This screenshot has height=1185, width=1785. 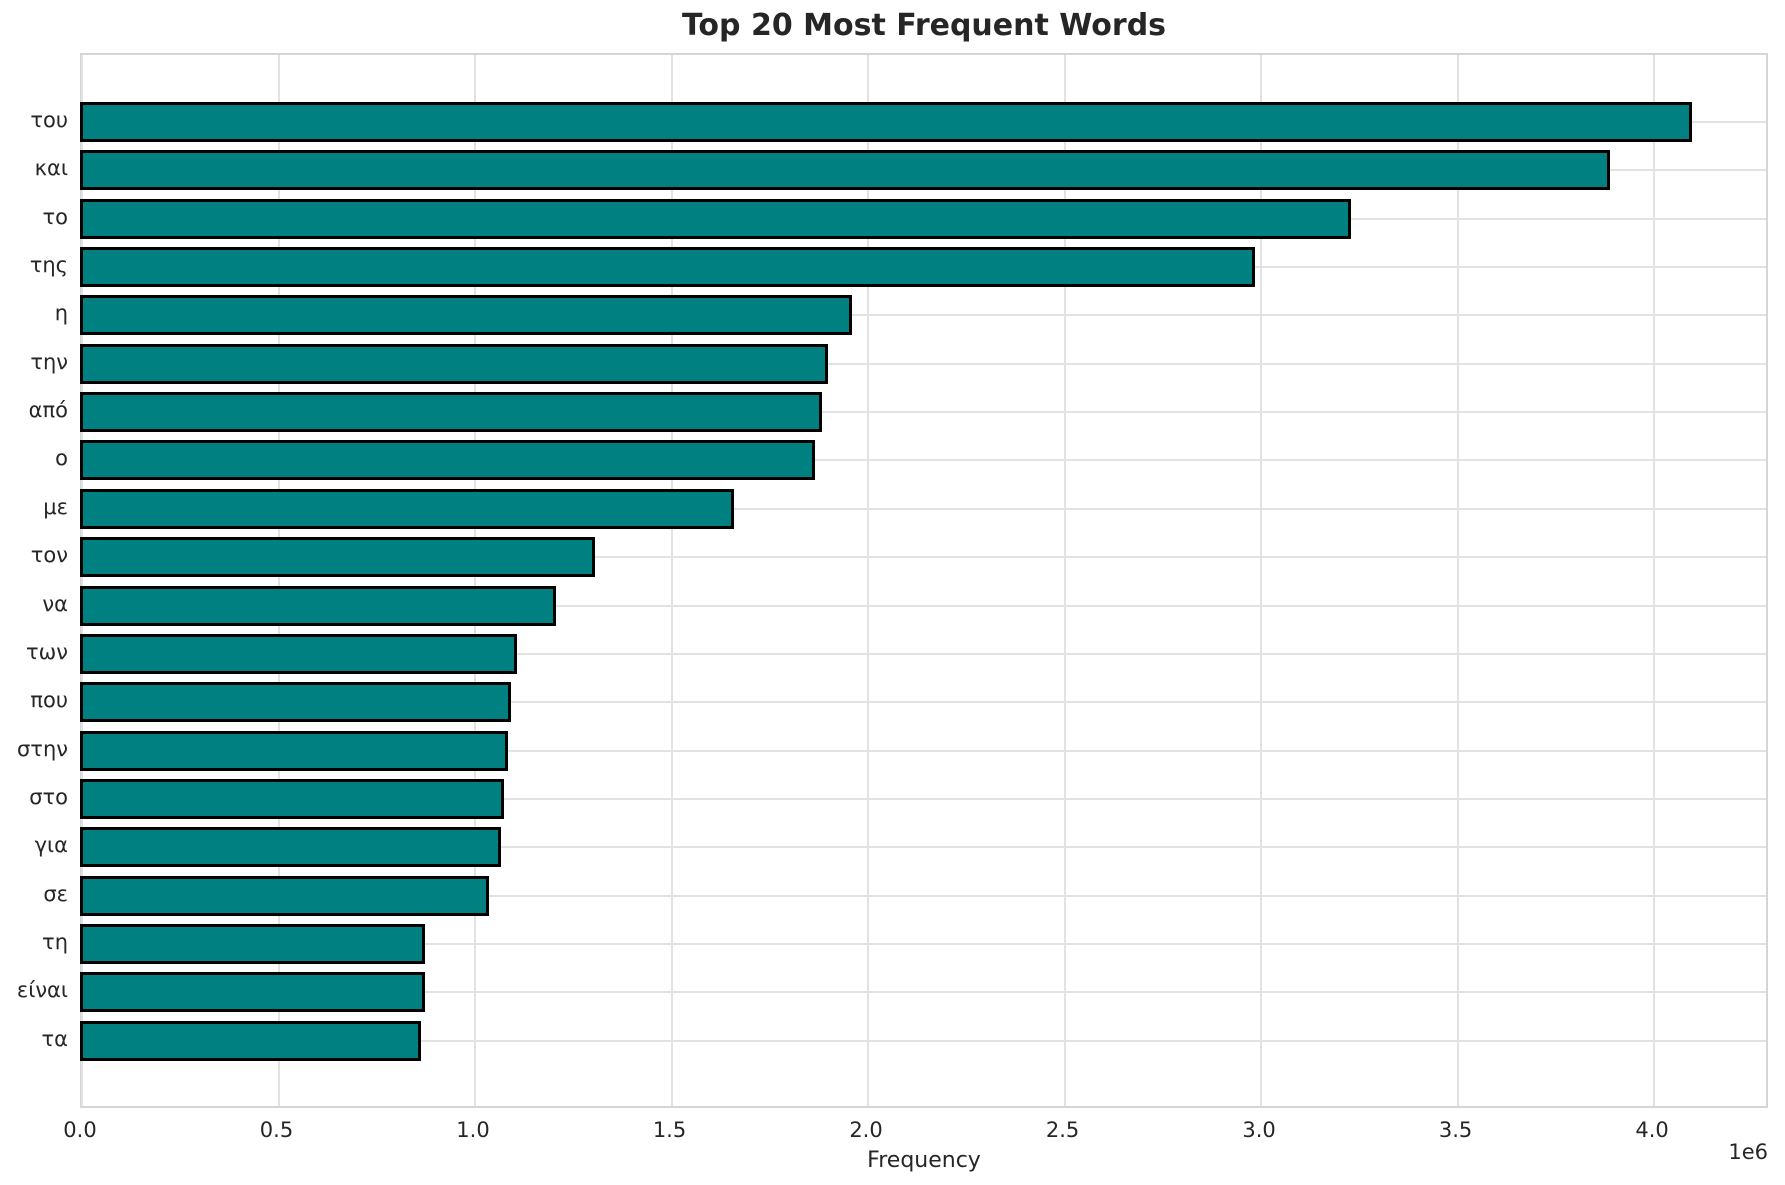 I want to click on y-tick-label: της, so click(x=48, y=265).